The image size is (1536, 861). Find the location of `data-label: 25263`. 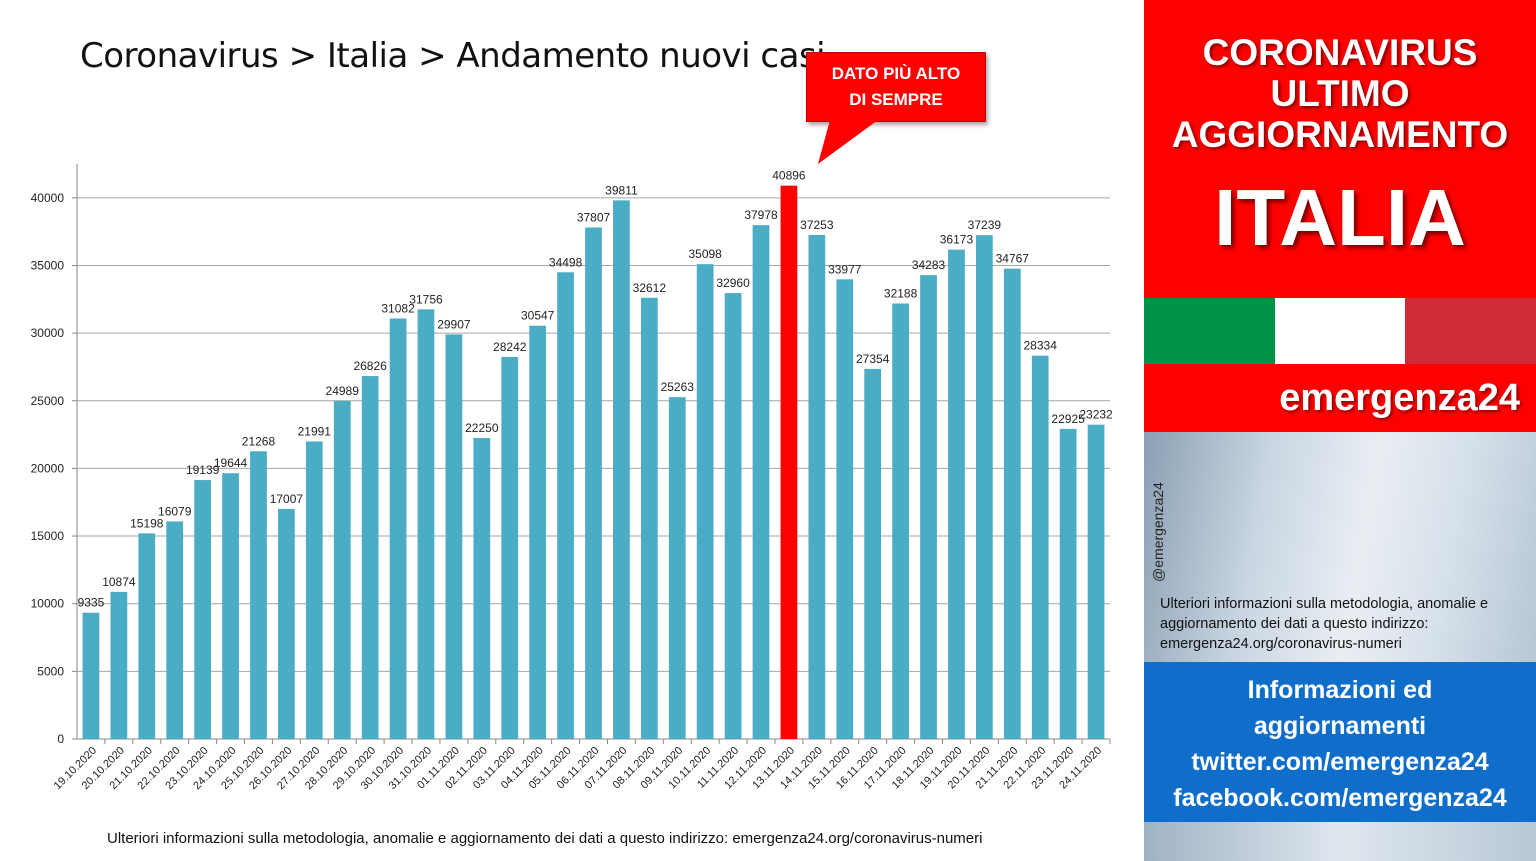

data-label: 25263 is located at coordinates (678, 387).